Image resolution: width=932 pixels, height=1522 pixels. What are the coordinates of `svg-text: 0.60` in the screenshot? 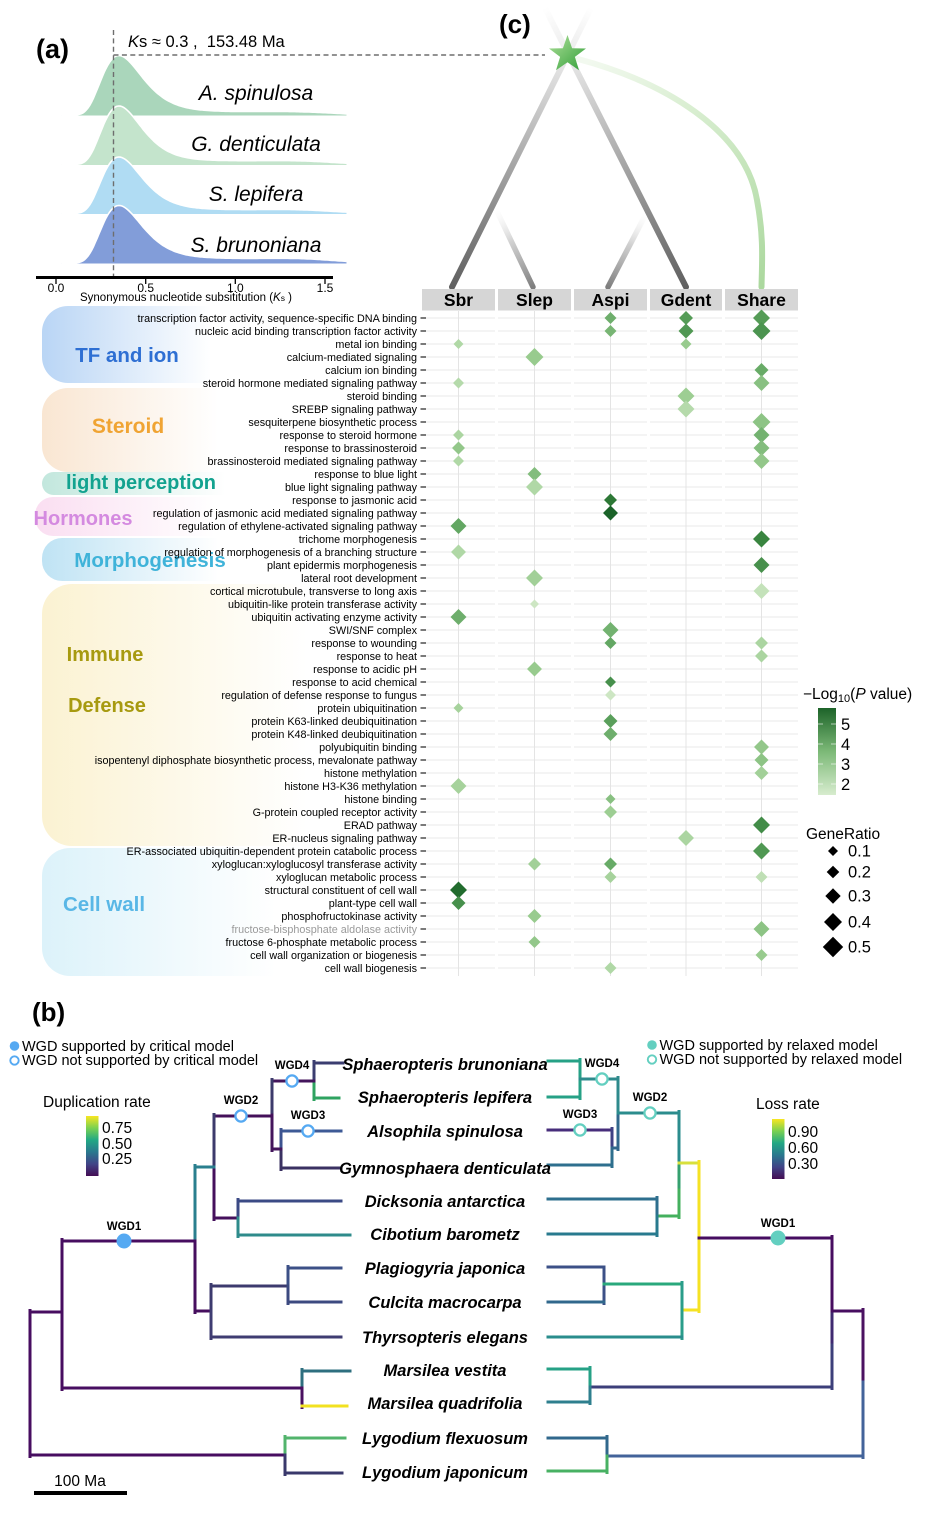 It's located at (803, 1148).